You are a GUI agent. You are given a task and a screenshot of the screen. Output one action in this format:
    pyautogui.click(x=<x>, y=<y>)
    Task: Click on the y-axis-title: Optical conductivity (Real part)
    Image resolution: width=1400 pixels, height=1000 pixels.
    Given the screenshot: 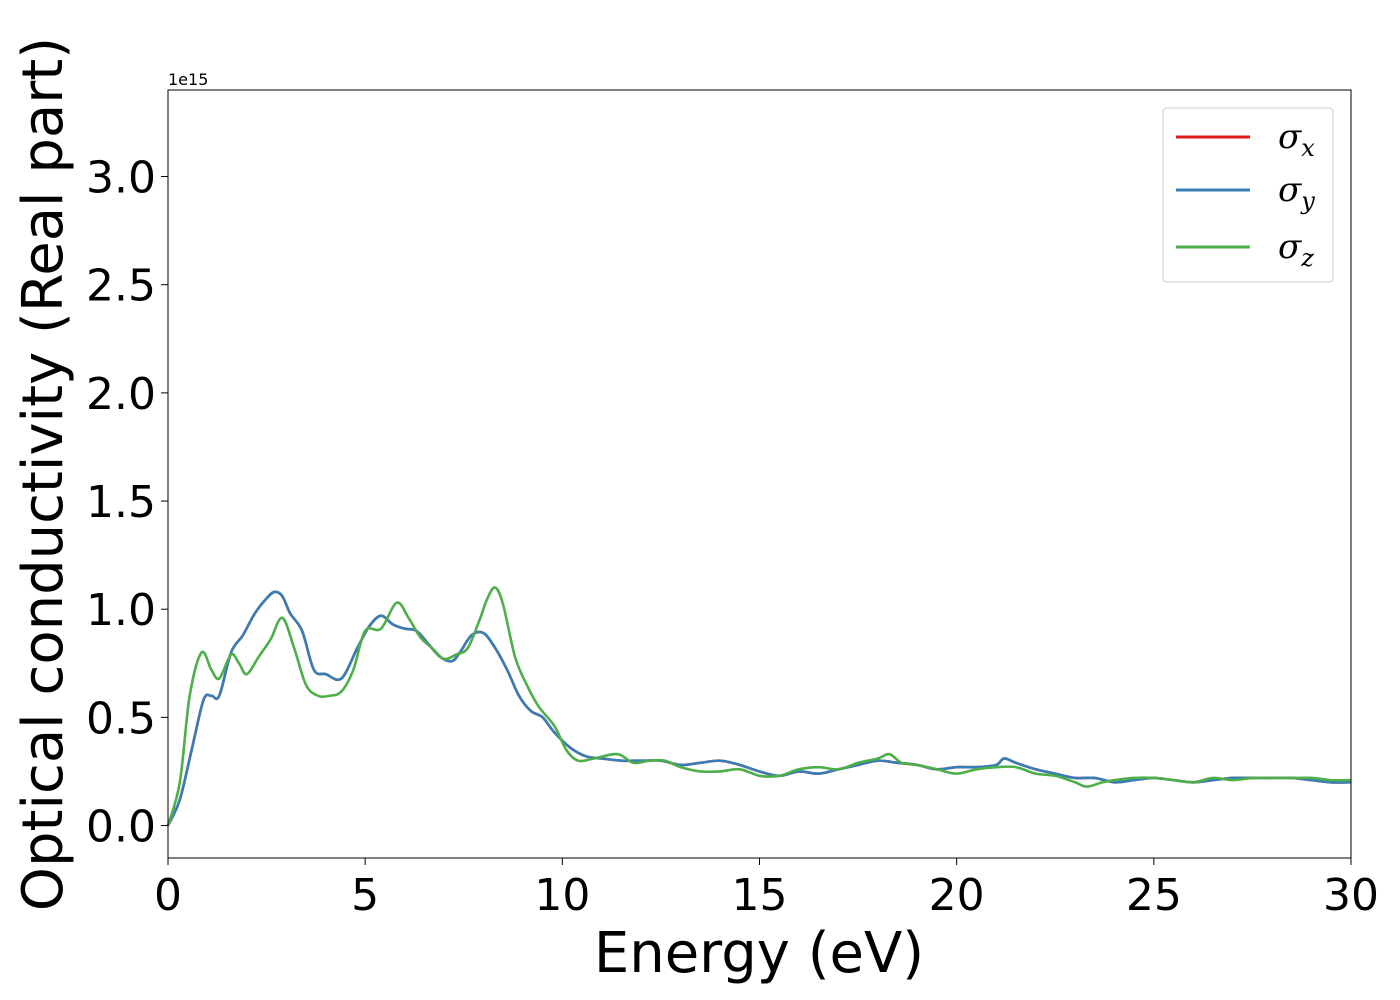 What is the action you would take?
    pyautogui.click(x=43, y=474)
    